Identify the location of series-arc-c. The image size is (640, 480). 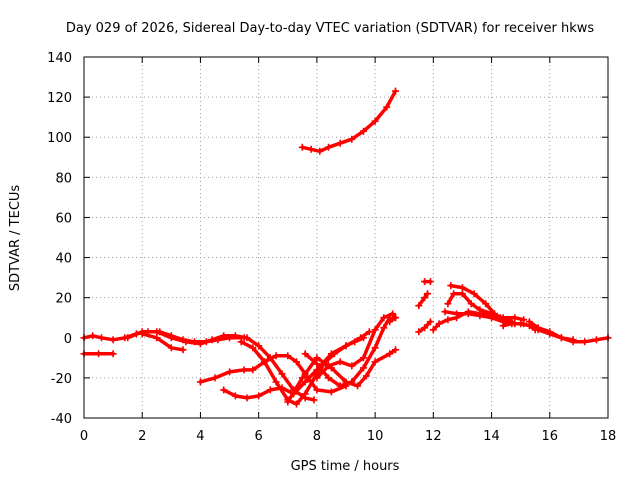
(221, 366).